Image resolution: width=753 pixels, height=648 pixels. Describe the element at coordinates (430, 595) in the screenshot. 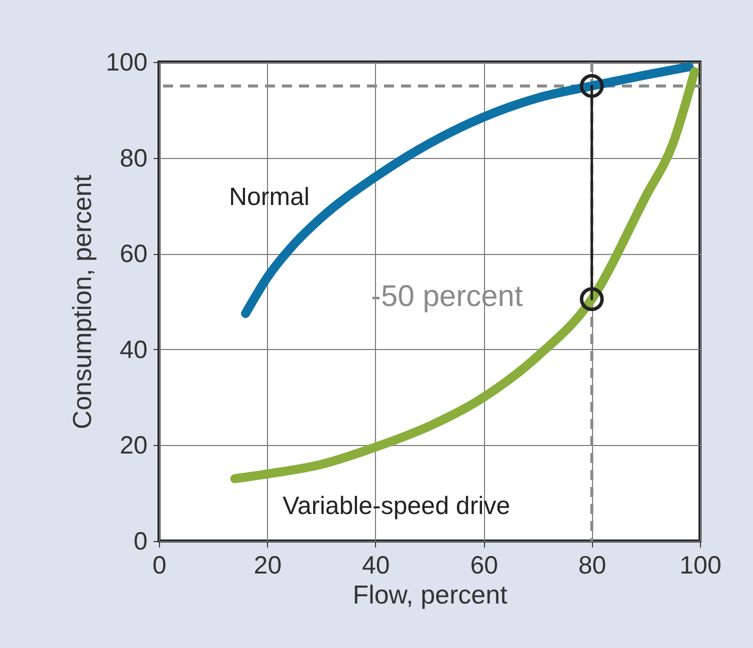

I see `x-axis-title: Flow, percent` at that location.